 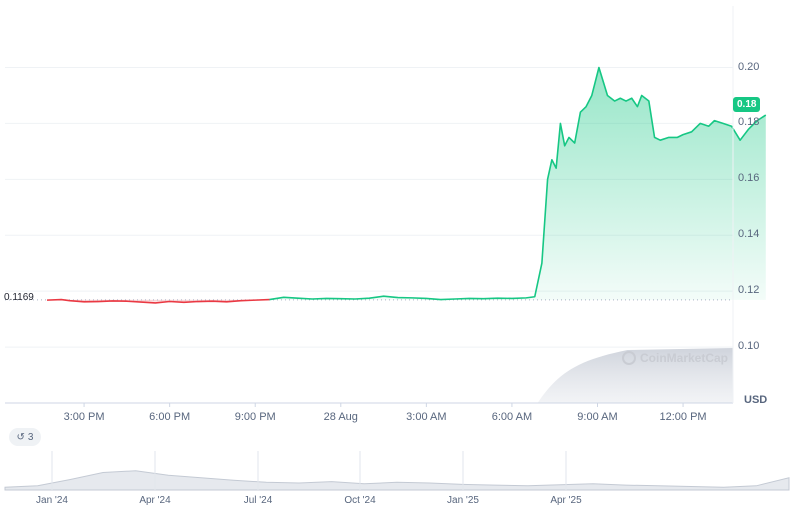 What do you see at coordinates (684, 358) in the screenshot?
I see `watermark-text: CoinMarketCap` at bounding box center [684, 358].